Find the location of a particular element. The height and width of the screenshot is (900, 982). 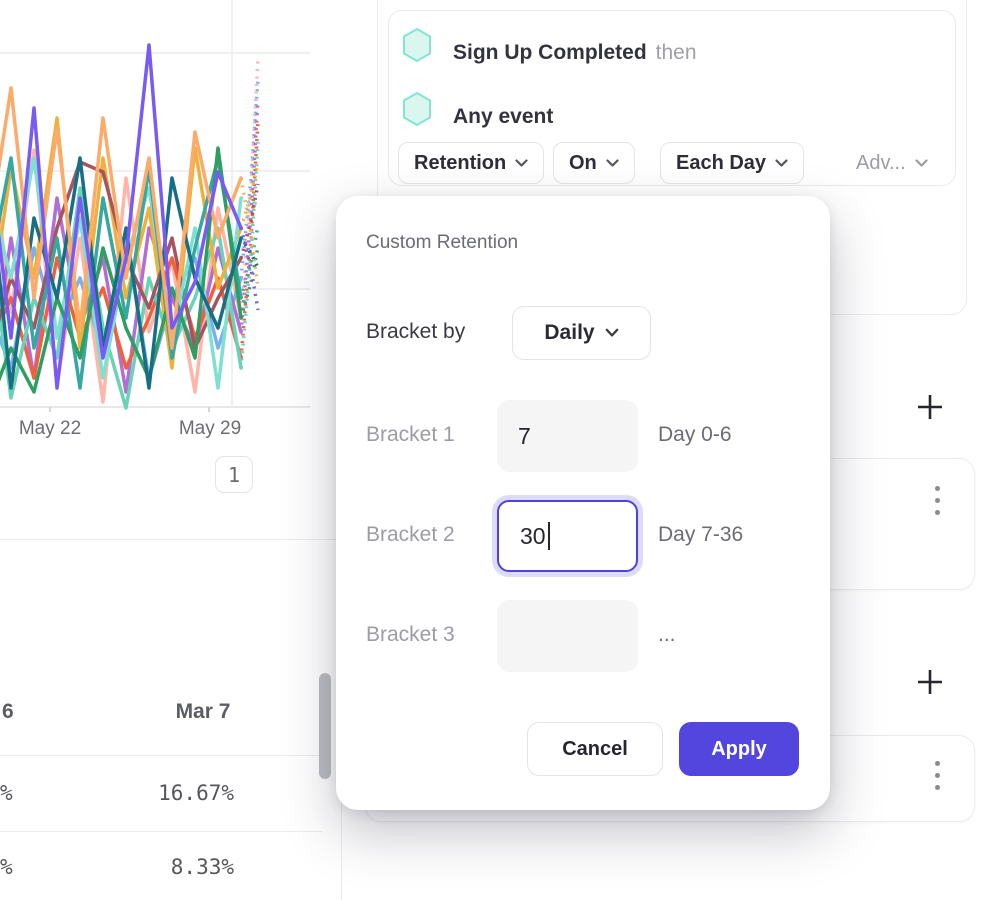

bracket-2-value: 30 is located at coordinates (533, 535).